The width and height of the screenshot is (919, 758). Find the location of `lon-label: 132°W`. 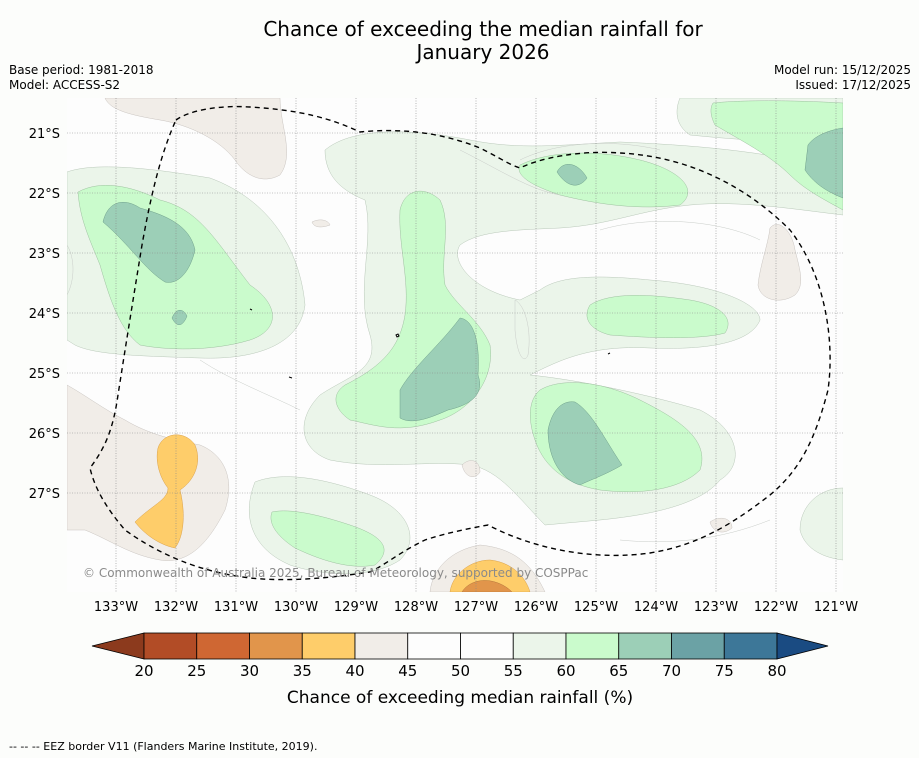

lon-label: 132°W is located at coordinates (176, 607).